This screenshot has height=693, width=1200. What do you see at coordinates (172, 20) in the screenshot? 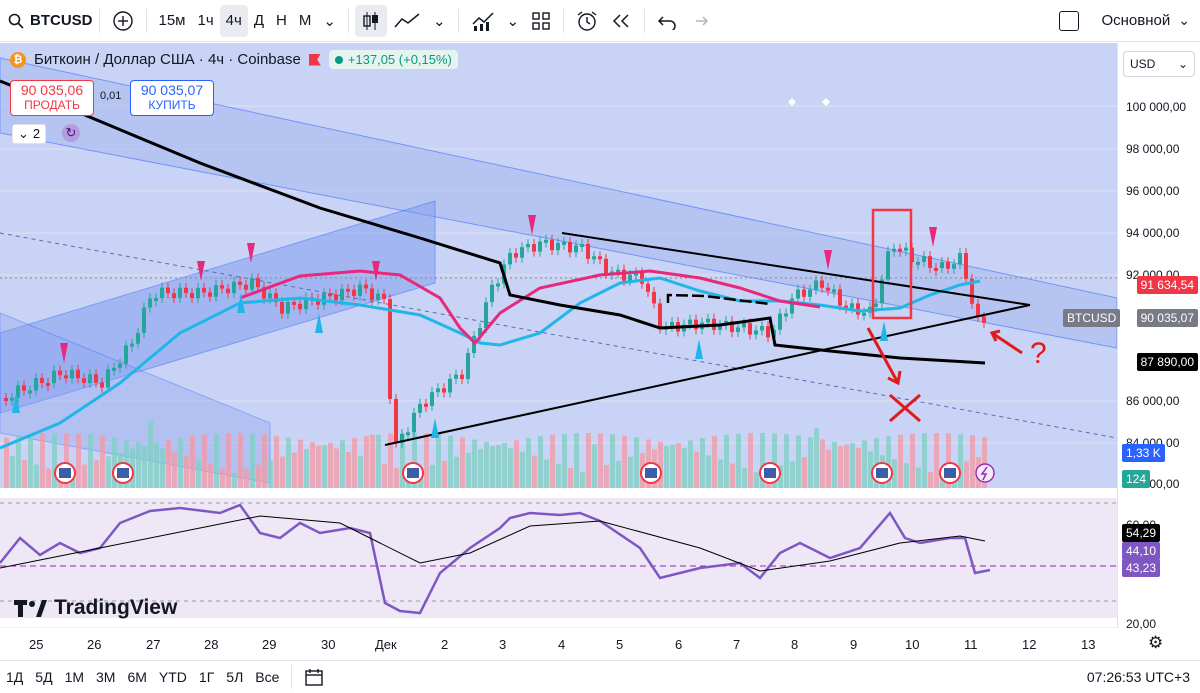
I see `interval-15m: 15м` at bounding box center [172, 20].